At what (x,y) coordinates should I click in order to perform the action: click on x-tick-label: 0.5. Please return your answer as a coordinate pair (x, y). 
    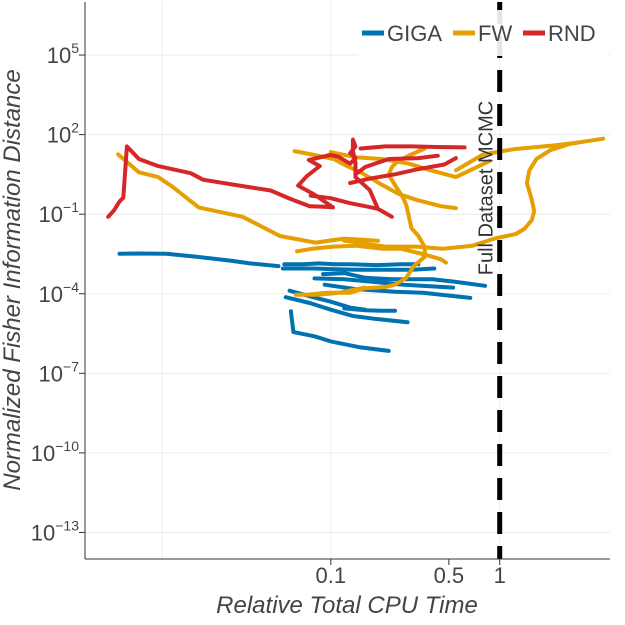
    Looking at the image, I should click on (449, 575).